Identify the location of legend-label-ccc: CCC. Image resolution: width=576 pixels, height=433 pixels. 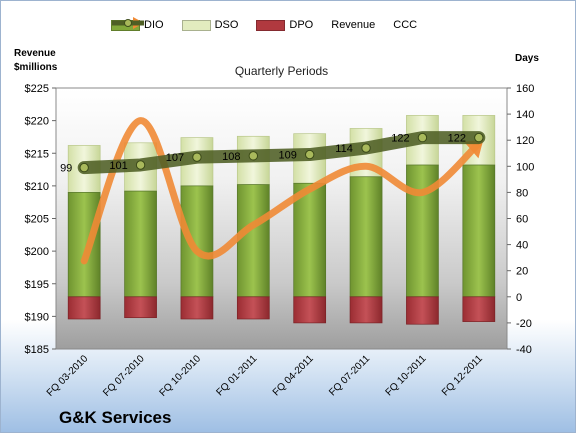
(405, 25).